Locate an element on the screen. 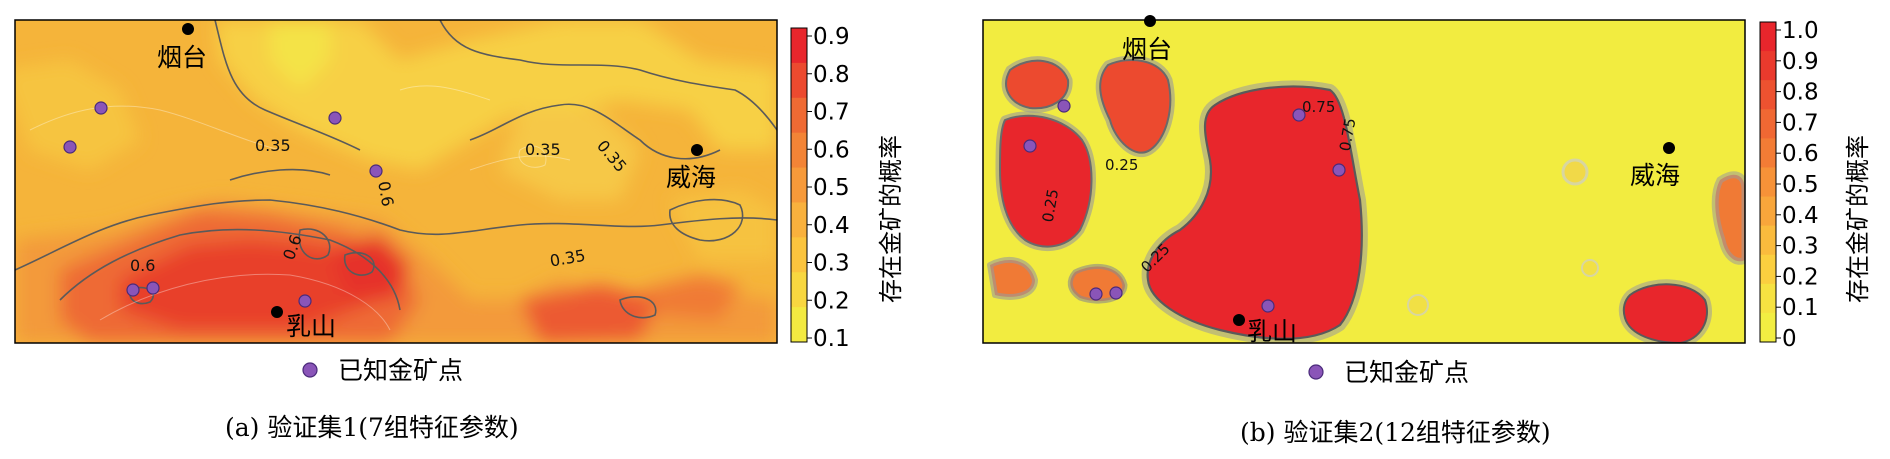 Image resolution: width=1890 pixels, height=459 pixels. colorbar-b: 1.0 0.9 0.8 0.7 0.6 0.5 0.4 0.3 0.2 0.1 0 is located at coordinates (1789, 185).